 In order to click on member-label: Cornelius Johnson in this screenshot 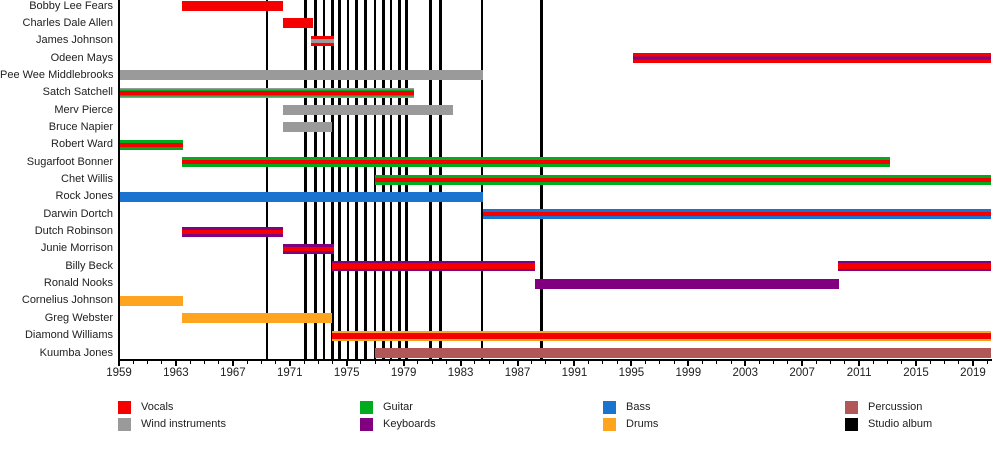, I will do `click(67, 300)`.